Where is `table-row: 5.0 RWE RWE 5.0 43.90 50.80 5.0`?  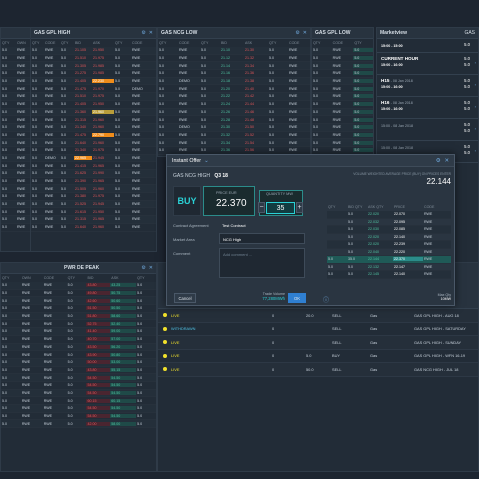
table-row: 5.0 RWE RWE 5.0 43.90 50.80 5.0 is located at coordinates (78, 355).